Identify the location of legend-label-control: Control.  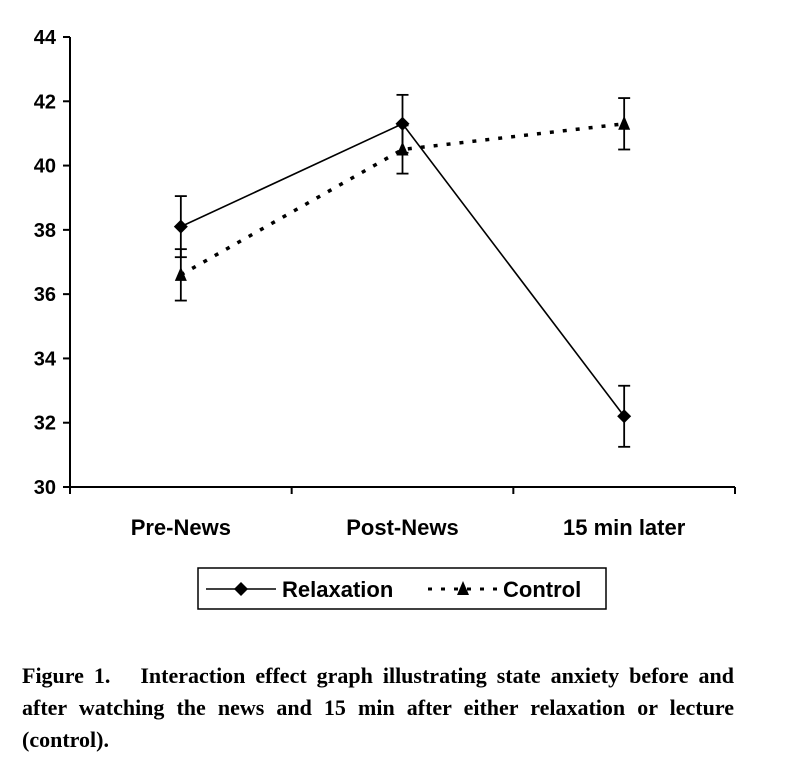
(542, 589).